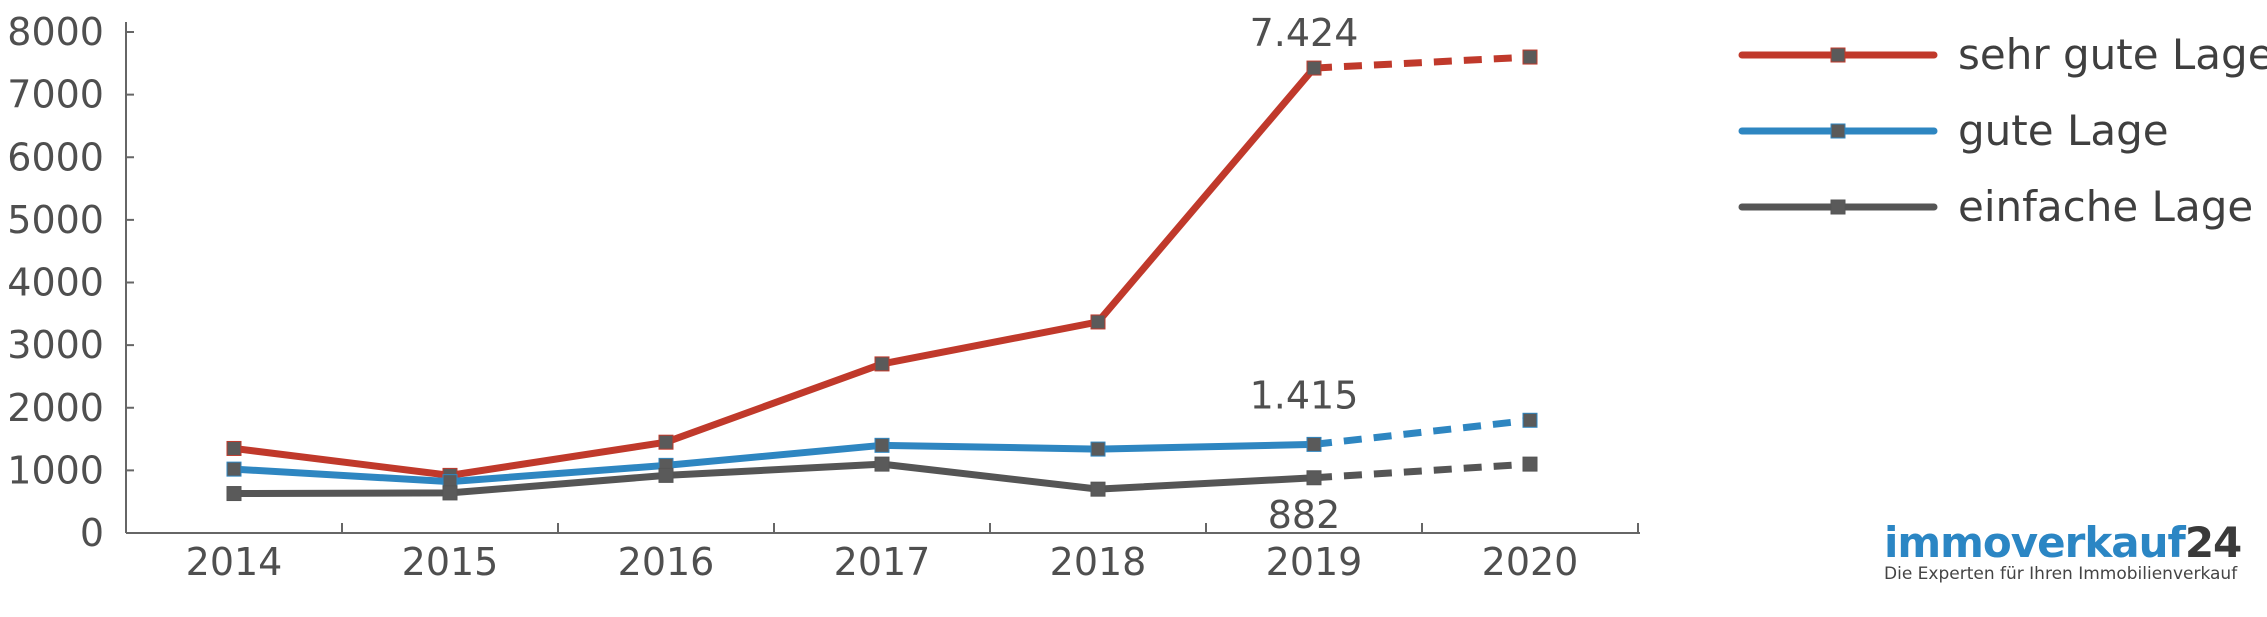  I want to click on data-annotations: 7.424 1.415 882, so click(1304, 274).